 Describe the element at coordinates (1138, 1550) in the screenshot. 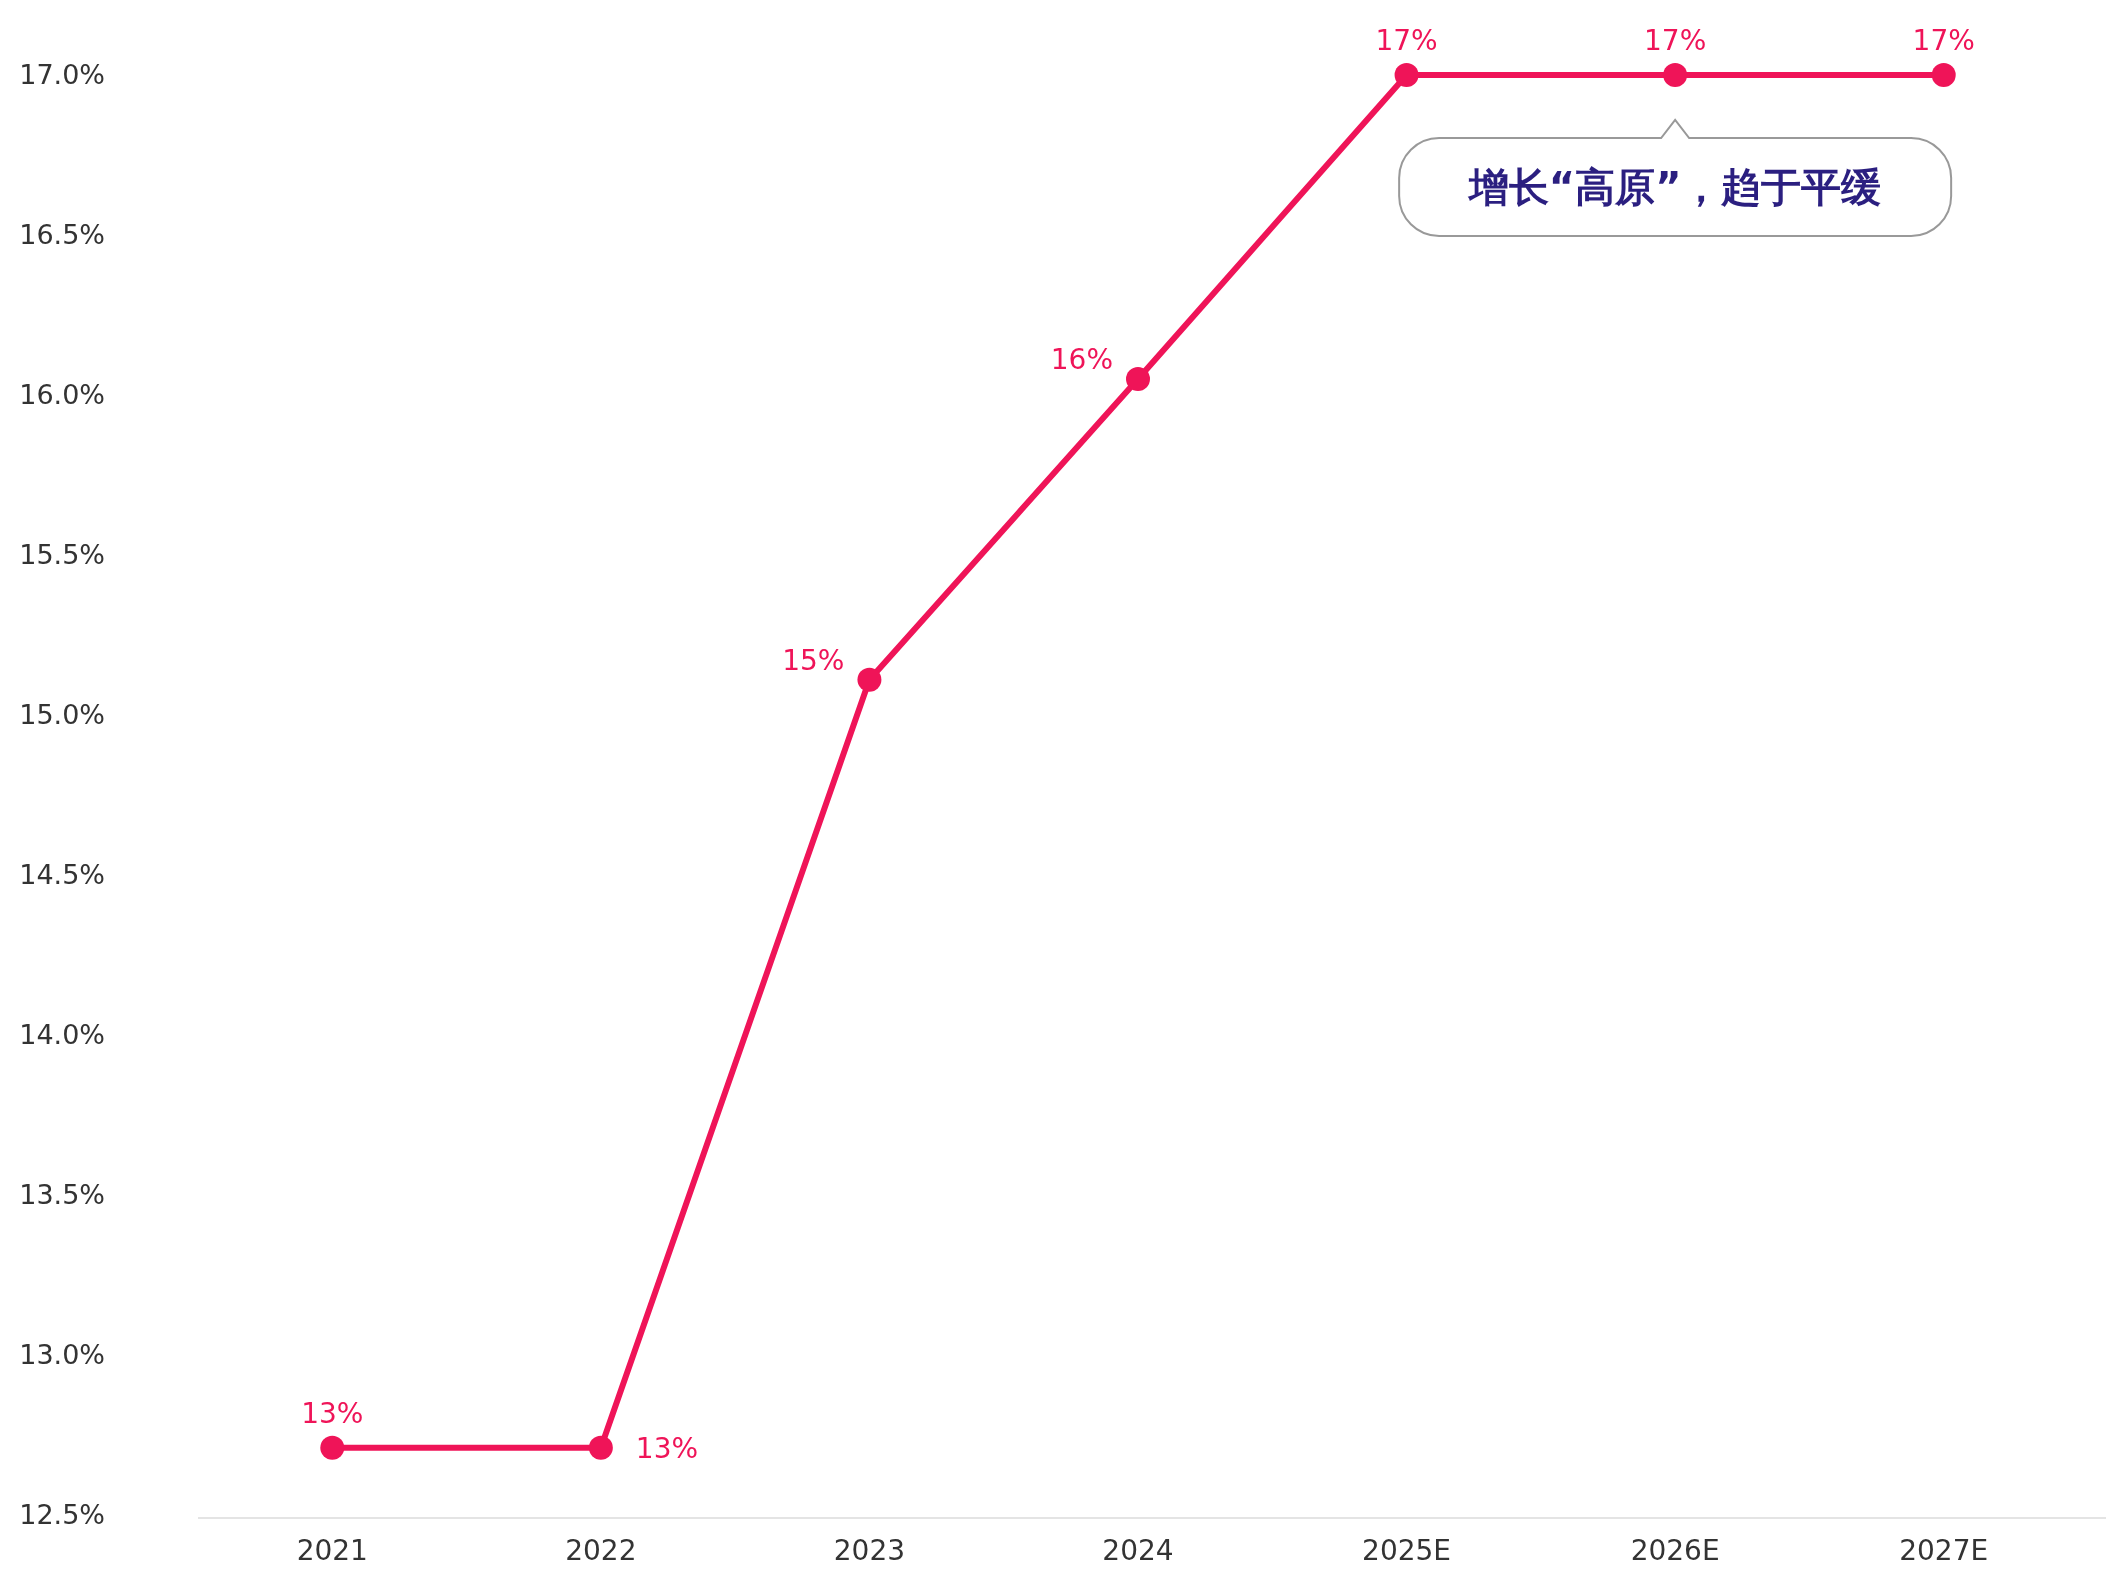

I see `x-tick-label: 2024` at that location.